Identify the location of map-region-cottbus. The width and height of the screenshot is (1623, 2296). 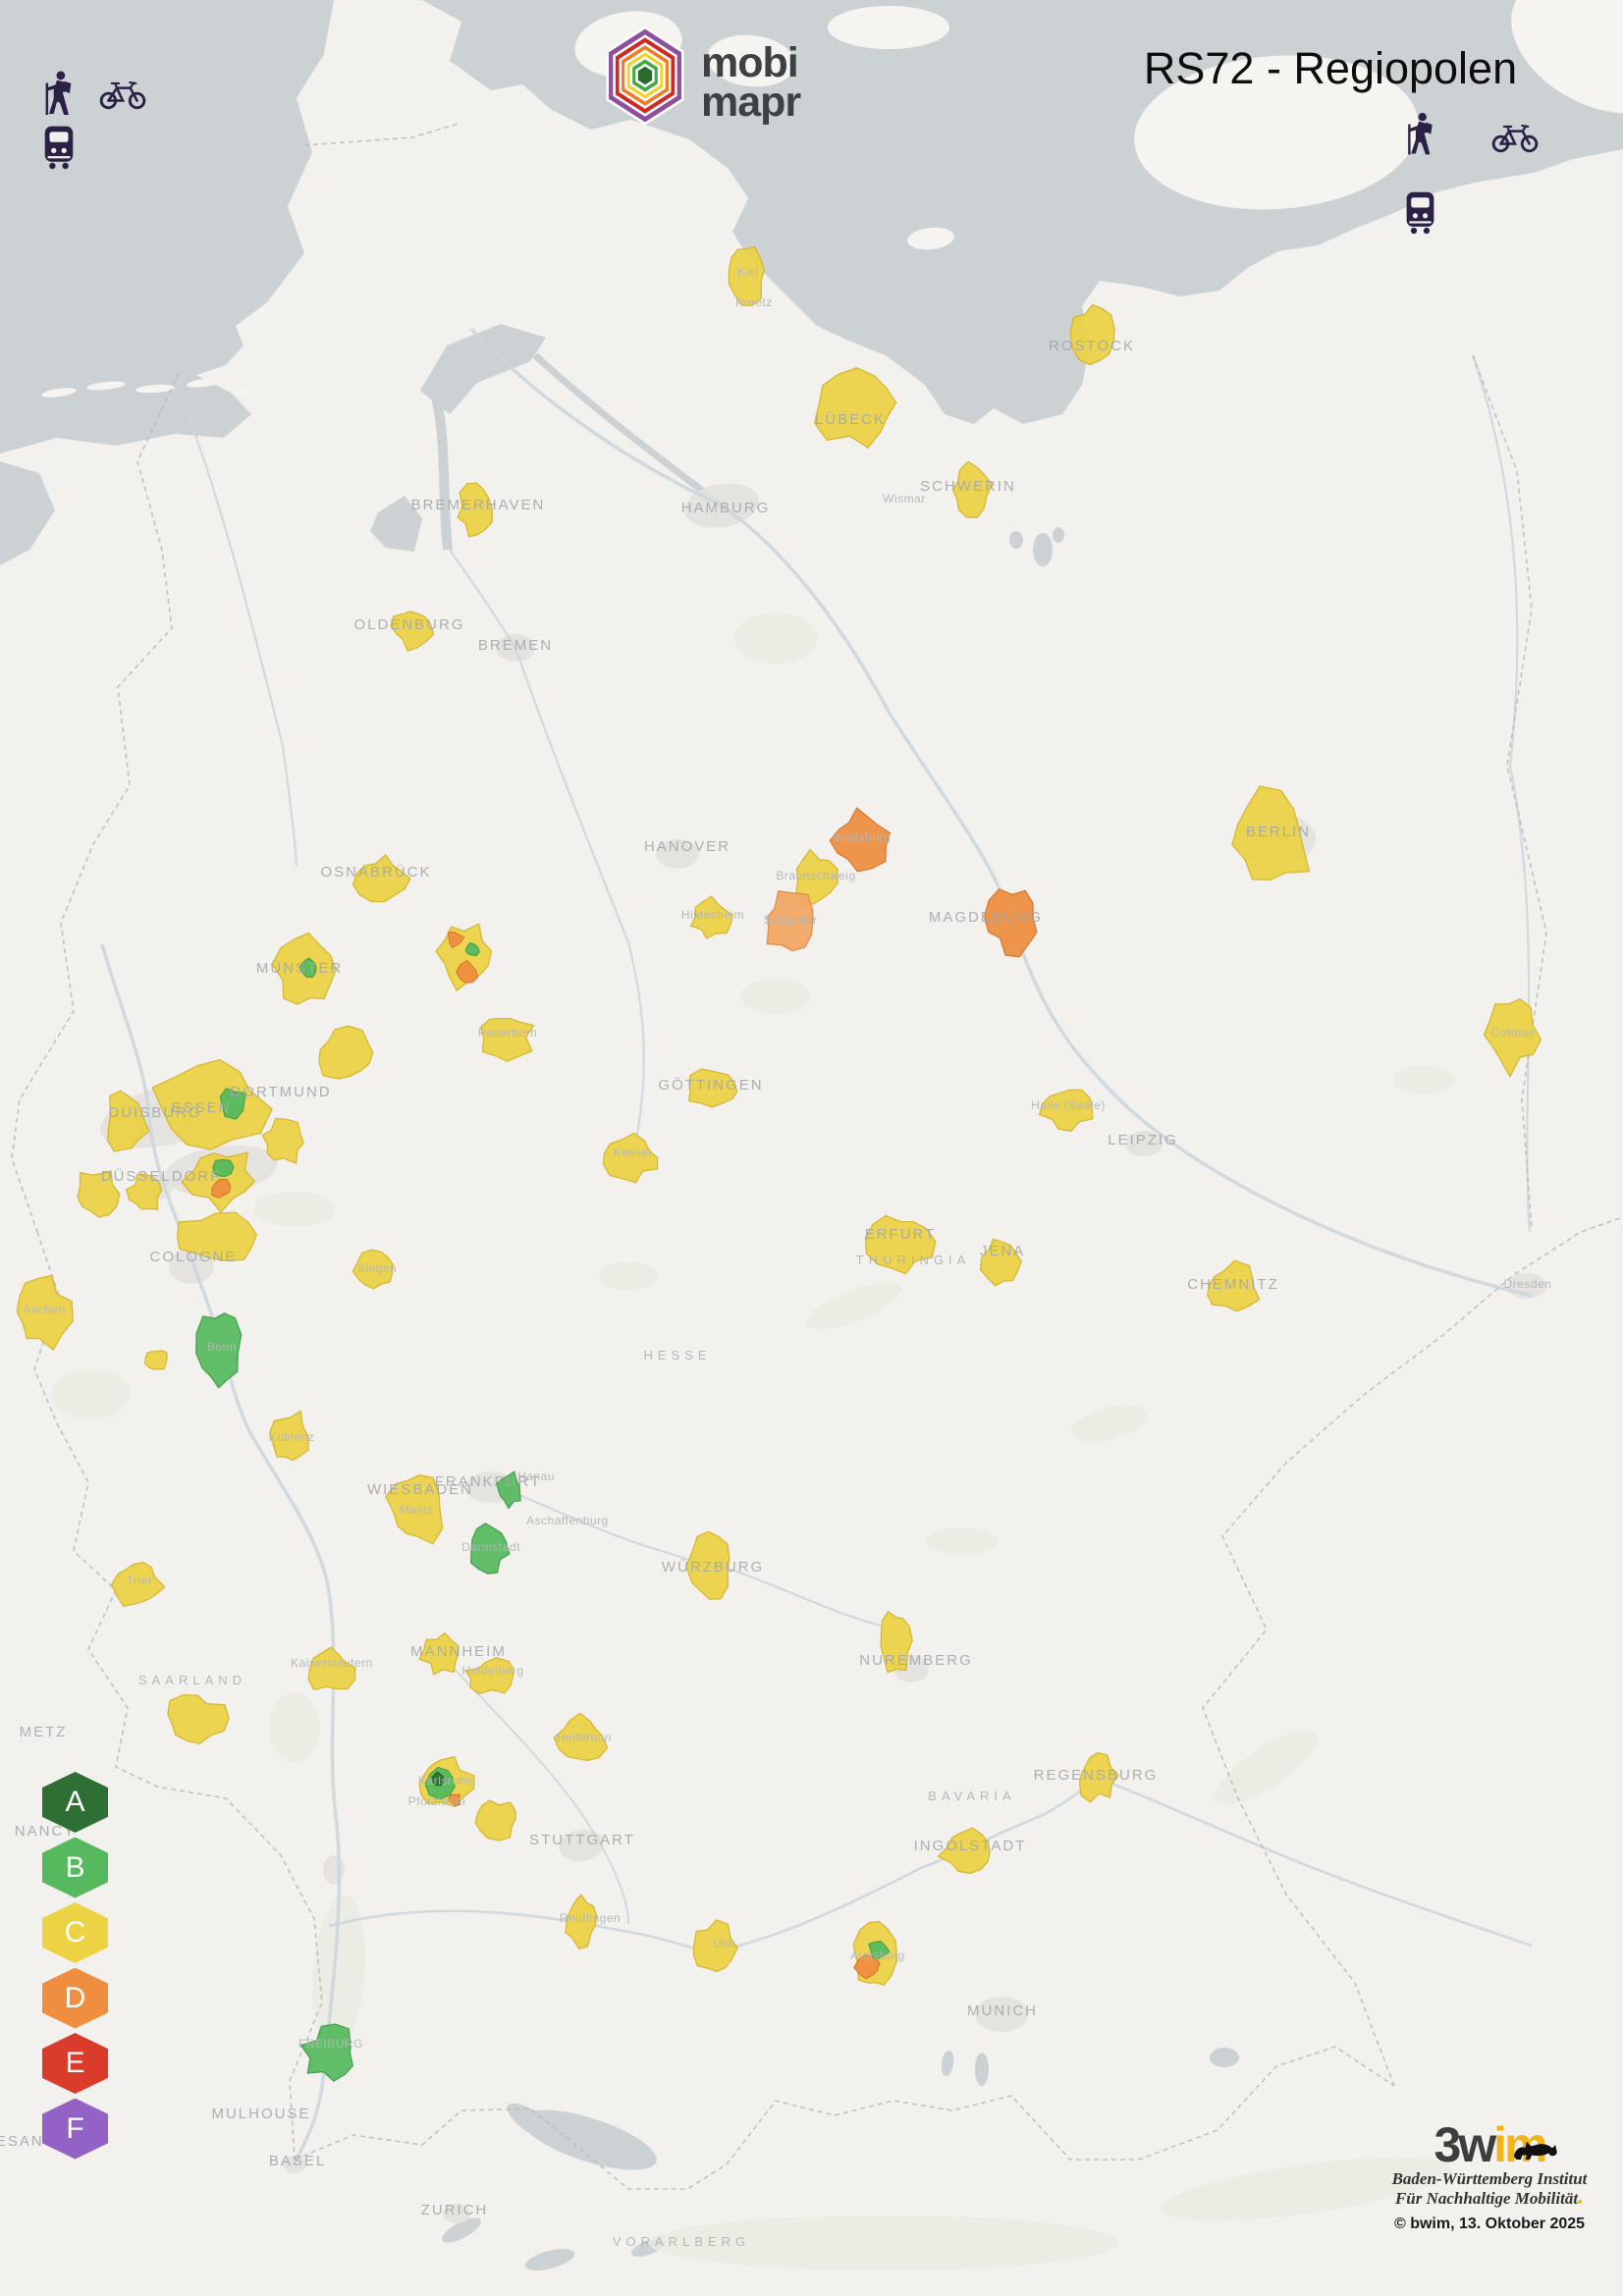
(1512, 1038).